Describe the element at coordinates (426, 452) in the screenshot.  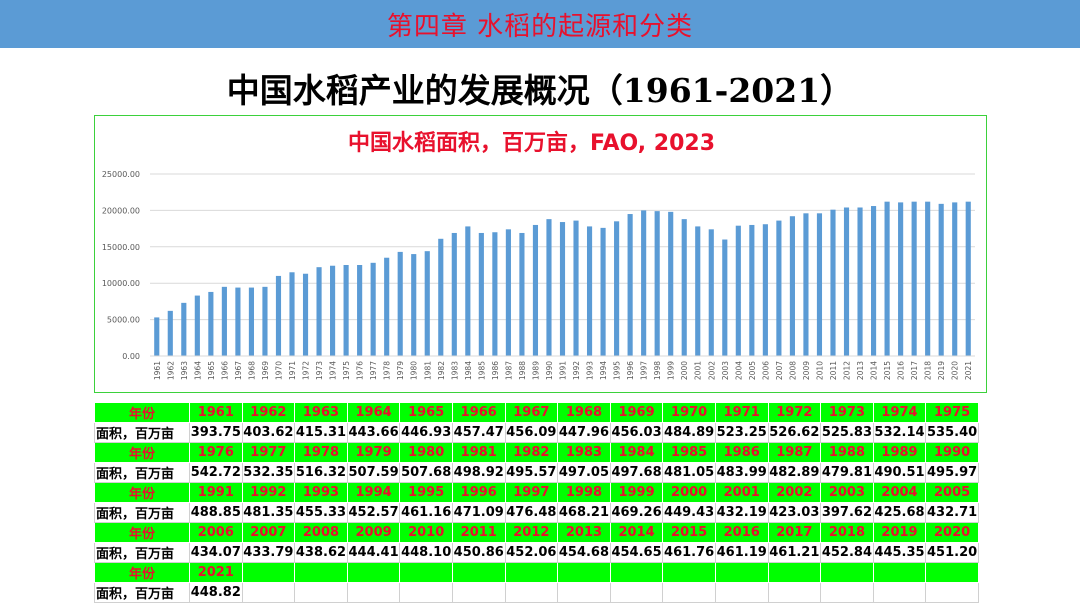
I see `year-cell: 1980` at that location.